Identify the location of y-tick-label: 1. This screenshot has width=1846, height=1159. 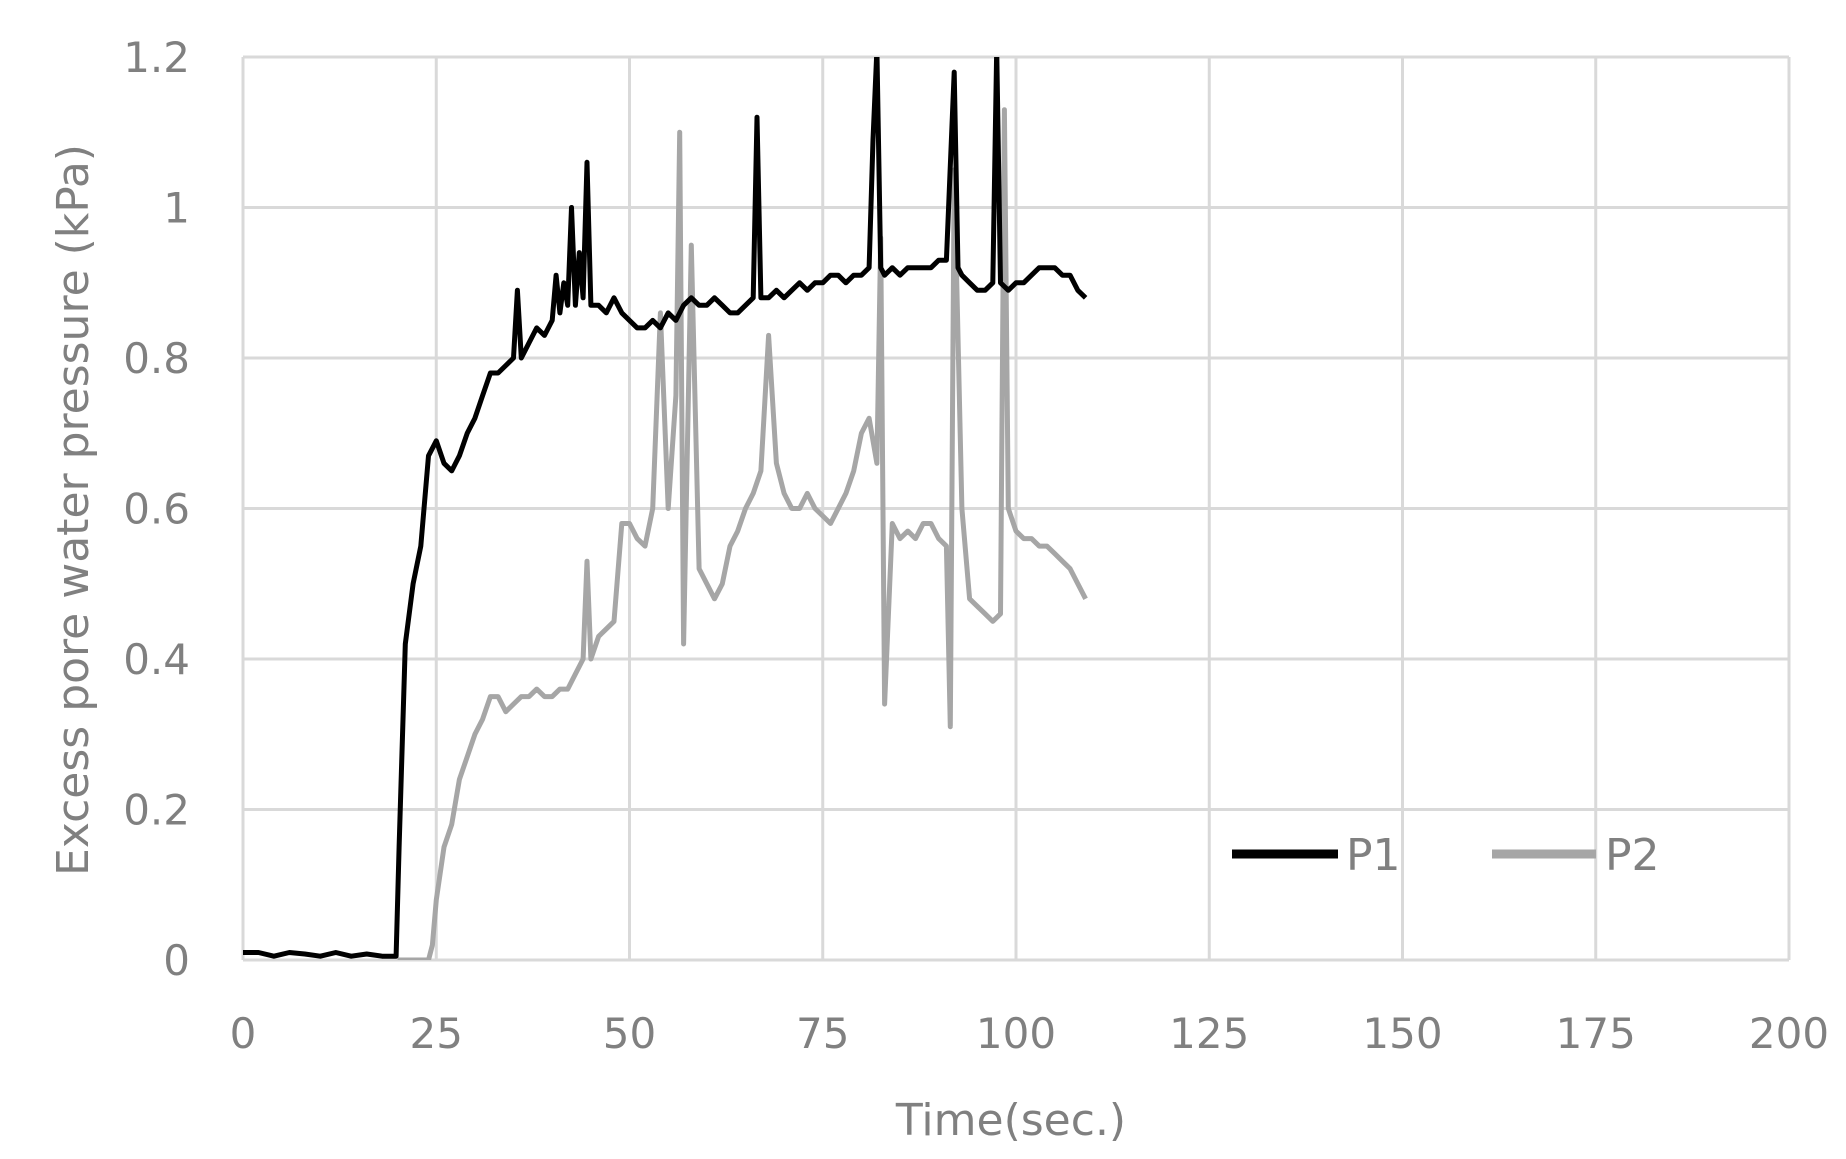
(176, 208).